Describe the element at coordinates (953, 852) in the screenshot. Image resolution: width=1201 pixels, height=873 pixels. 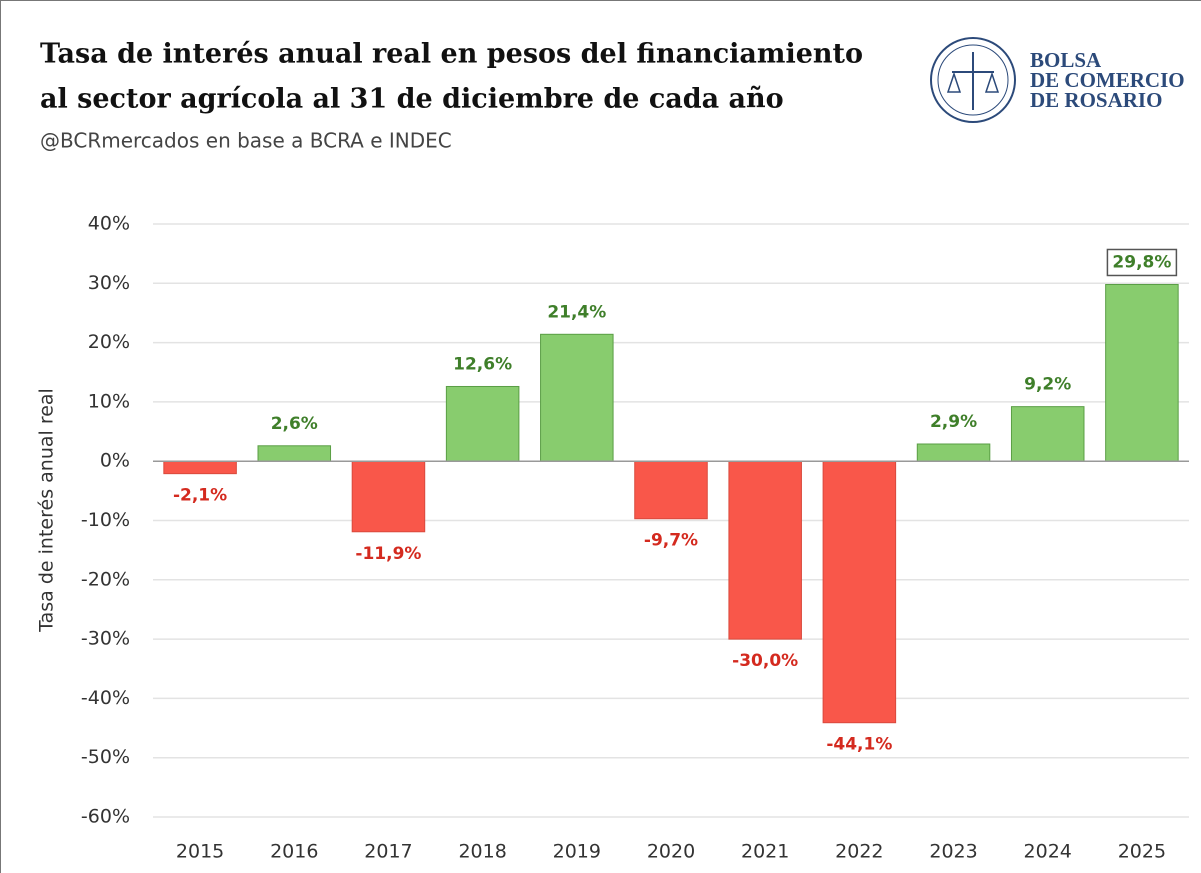
I see `x-tick-label: 2023` at that location.